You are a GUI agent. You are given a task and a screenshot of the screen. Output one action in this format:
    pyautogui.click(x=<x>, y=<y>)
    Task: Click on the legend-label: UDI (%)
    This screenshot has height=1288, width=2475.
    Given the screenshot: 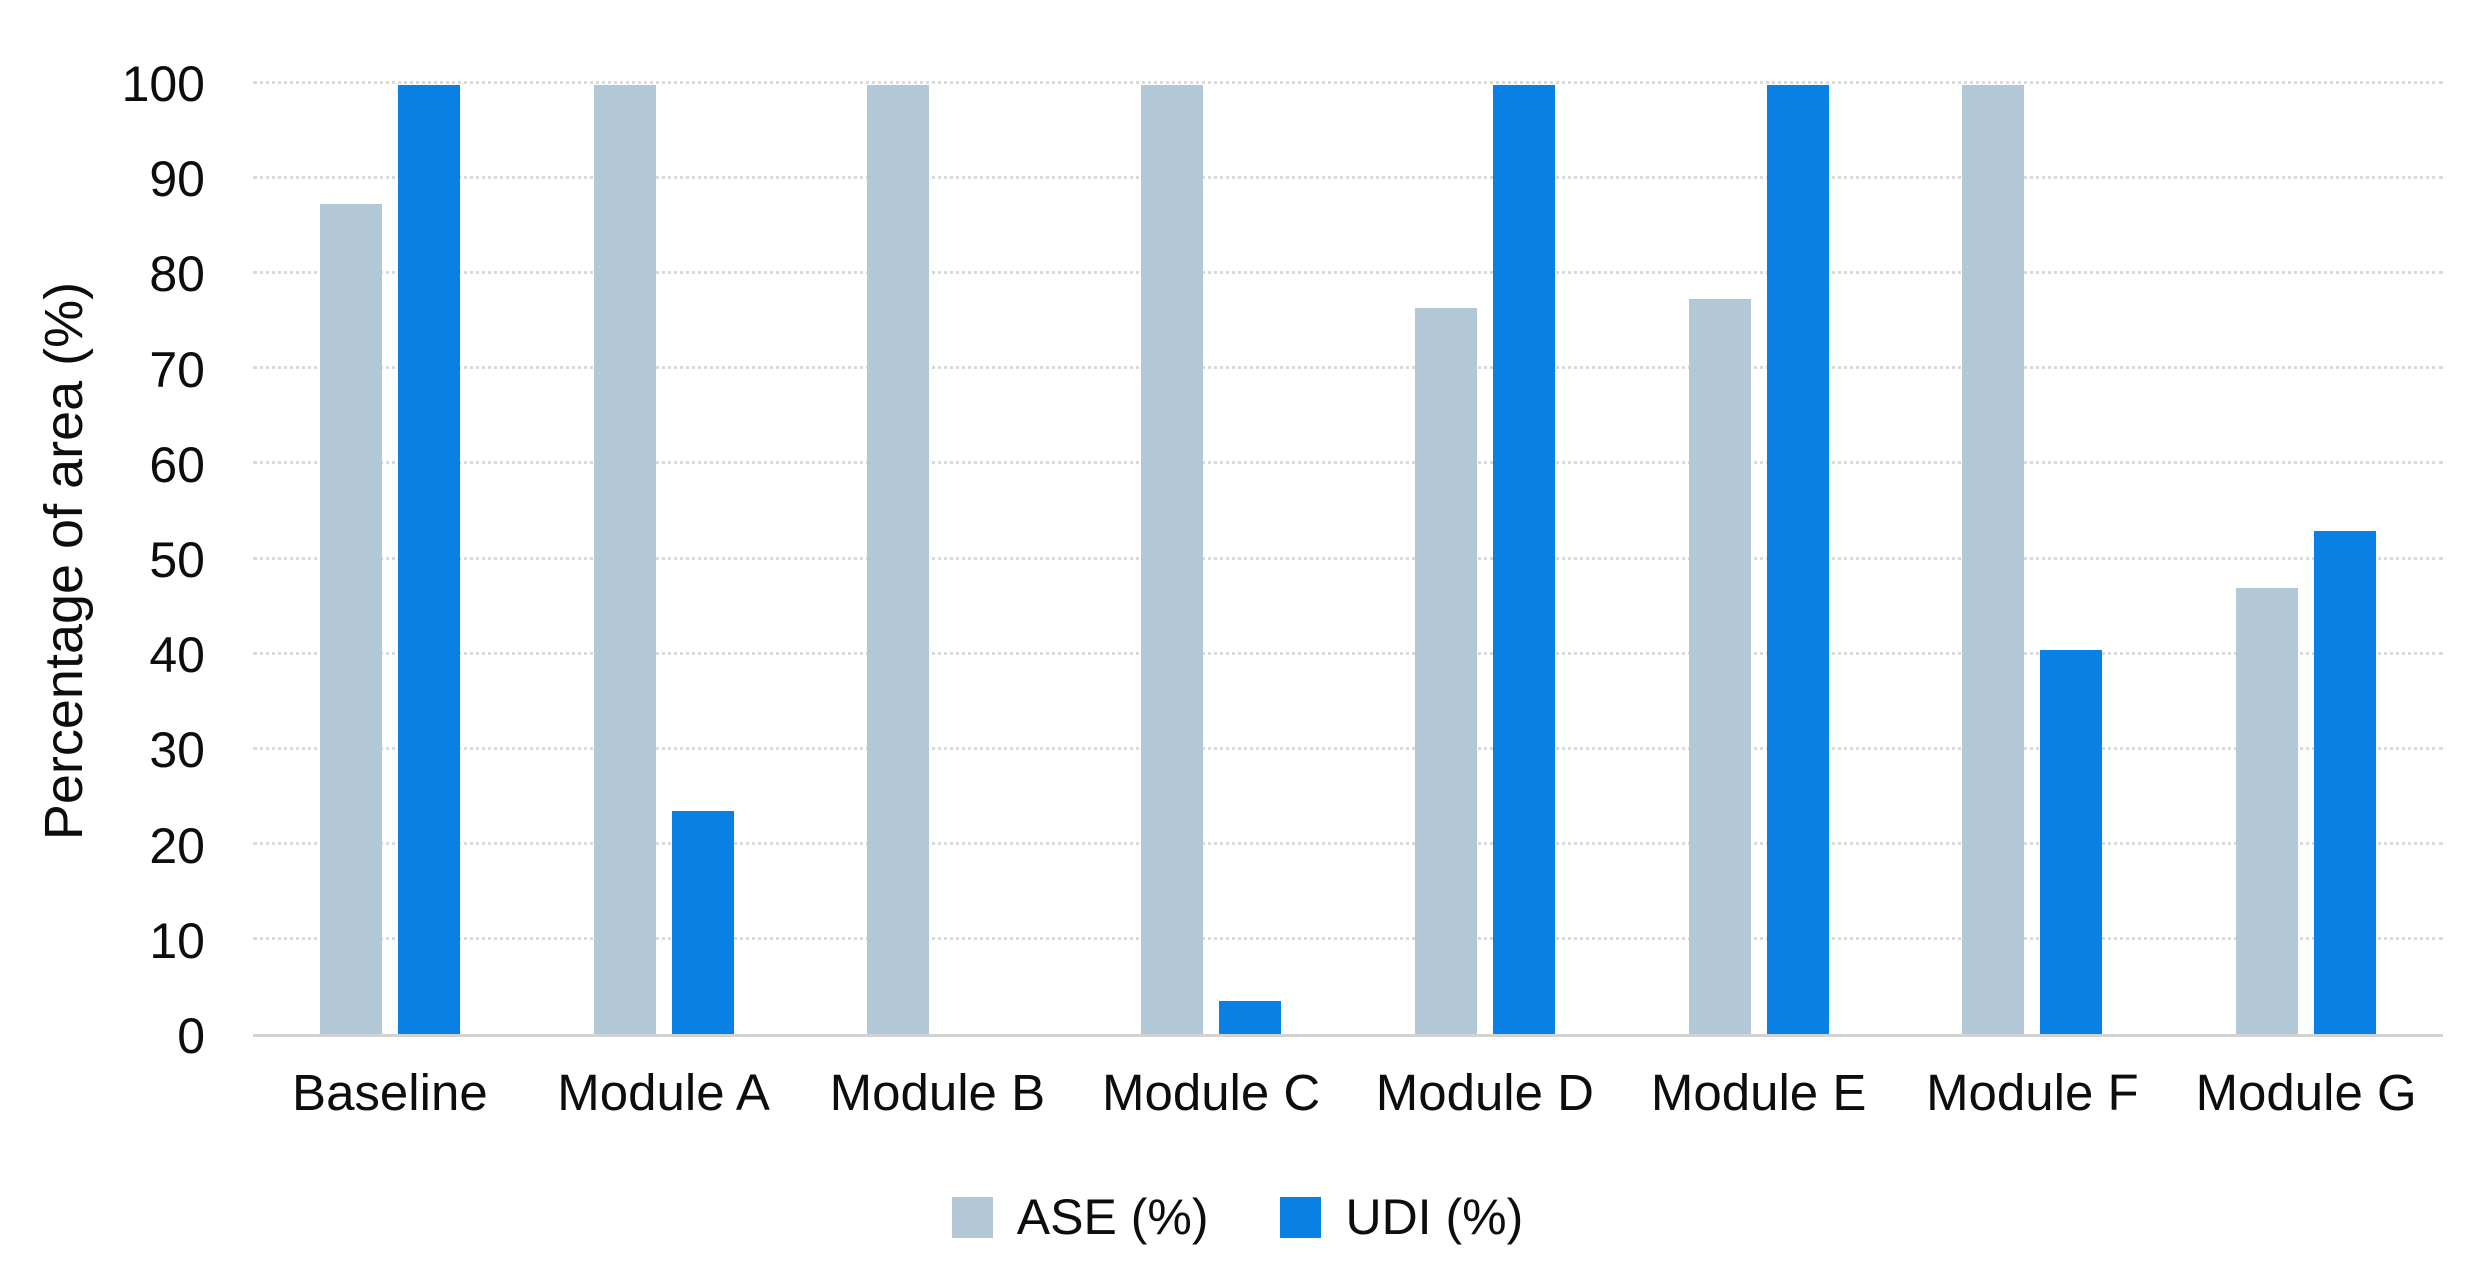 What is the action you would take?
    pyautogui.click(x=1434, y=1217)
    